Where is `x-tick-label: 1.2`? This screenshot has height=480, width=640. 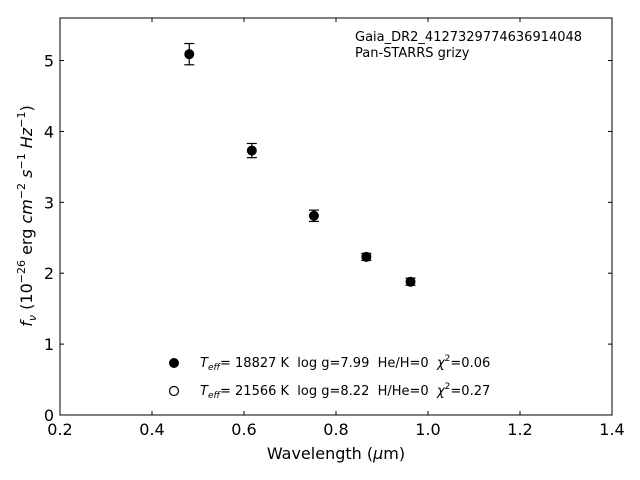 x-tick-label: 1.2 is located at coordinates (519, 429).